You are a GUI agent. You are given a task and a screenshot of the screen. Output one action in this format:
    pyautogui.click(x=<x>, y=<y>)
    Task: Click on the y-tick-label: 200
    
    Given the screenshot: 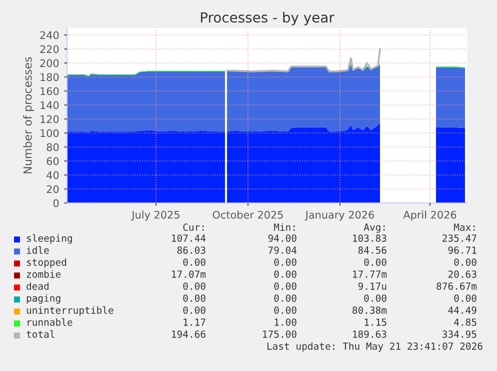 What is the action you would take?
    pyautogui.click(x=49, y=63)
    